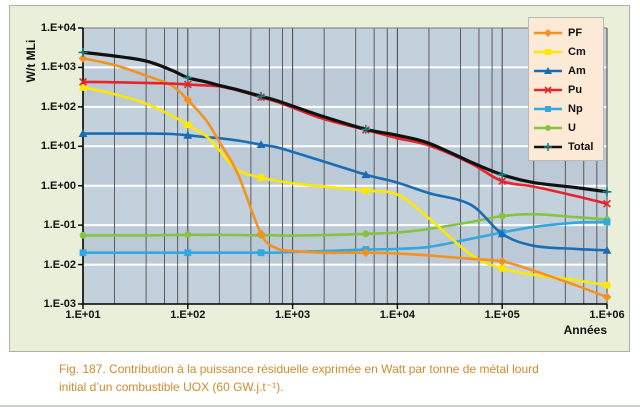 Image resolution: width=640 pixels, height=407 pixels. Describe the element at coordinates (502, 315) in the screenshot. I see `x-tick-label: 1.E+05` at that location.